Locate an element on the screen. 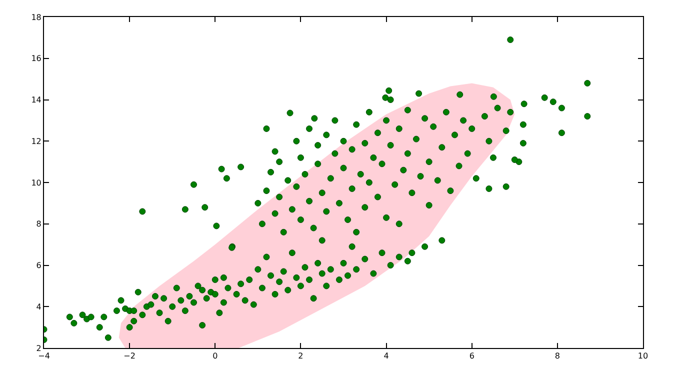  y-tick-label: 18 is located at coordinates (36, 17).